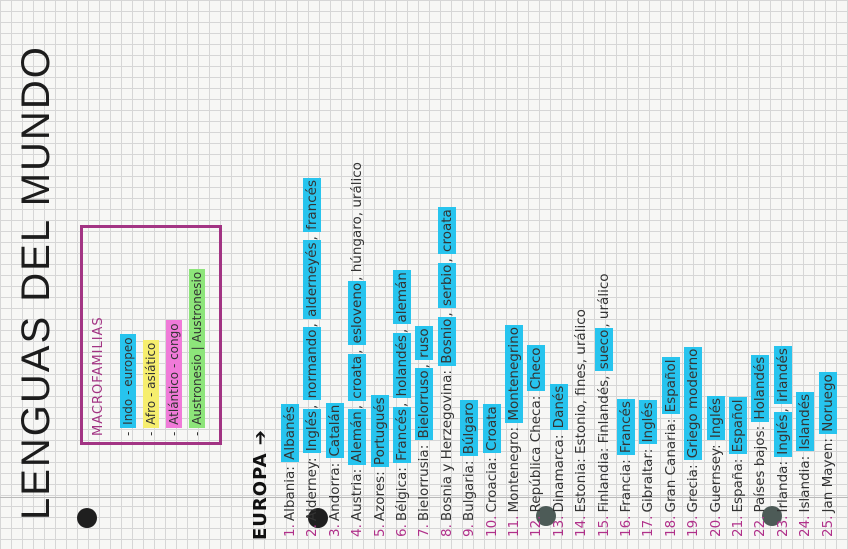 Image resolution: width=848 pixels, height=549 pixels. What do you see at coordinates (402, 434) in the screenshot?
I see `language: Francés` at bounding box center [402, 434].